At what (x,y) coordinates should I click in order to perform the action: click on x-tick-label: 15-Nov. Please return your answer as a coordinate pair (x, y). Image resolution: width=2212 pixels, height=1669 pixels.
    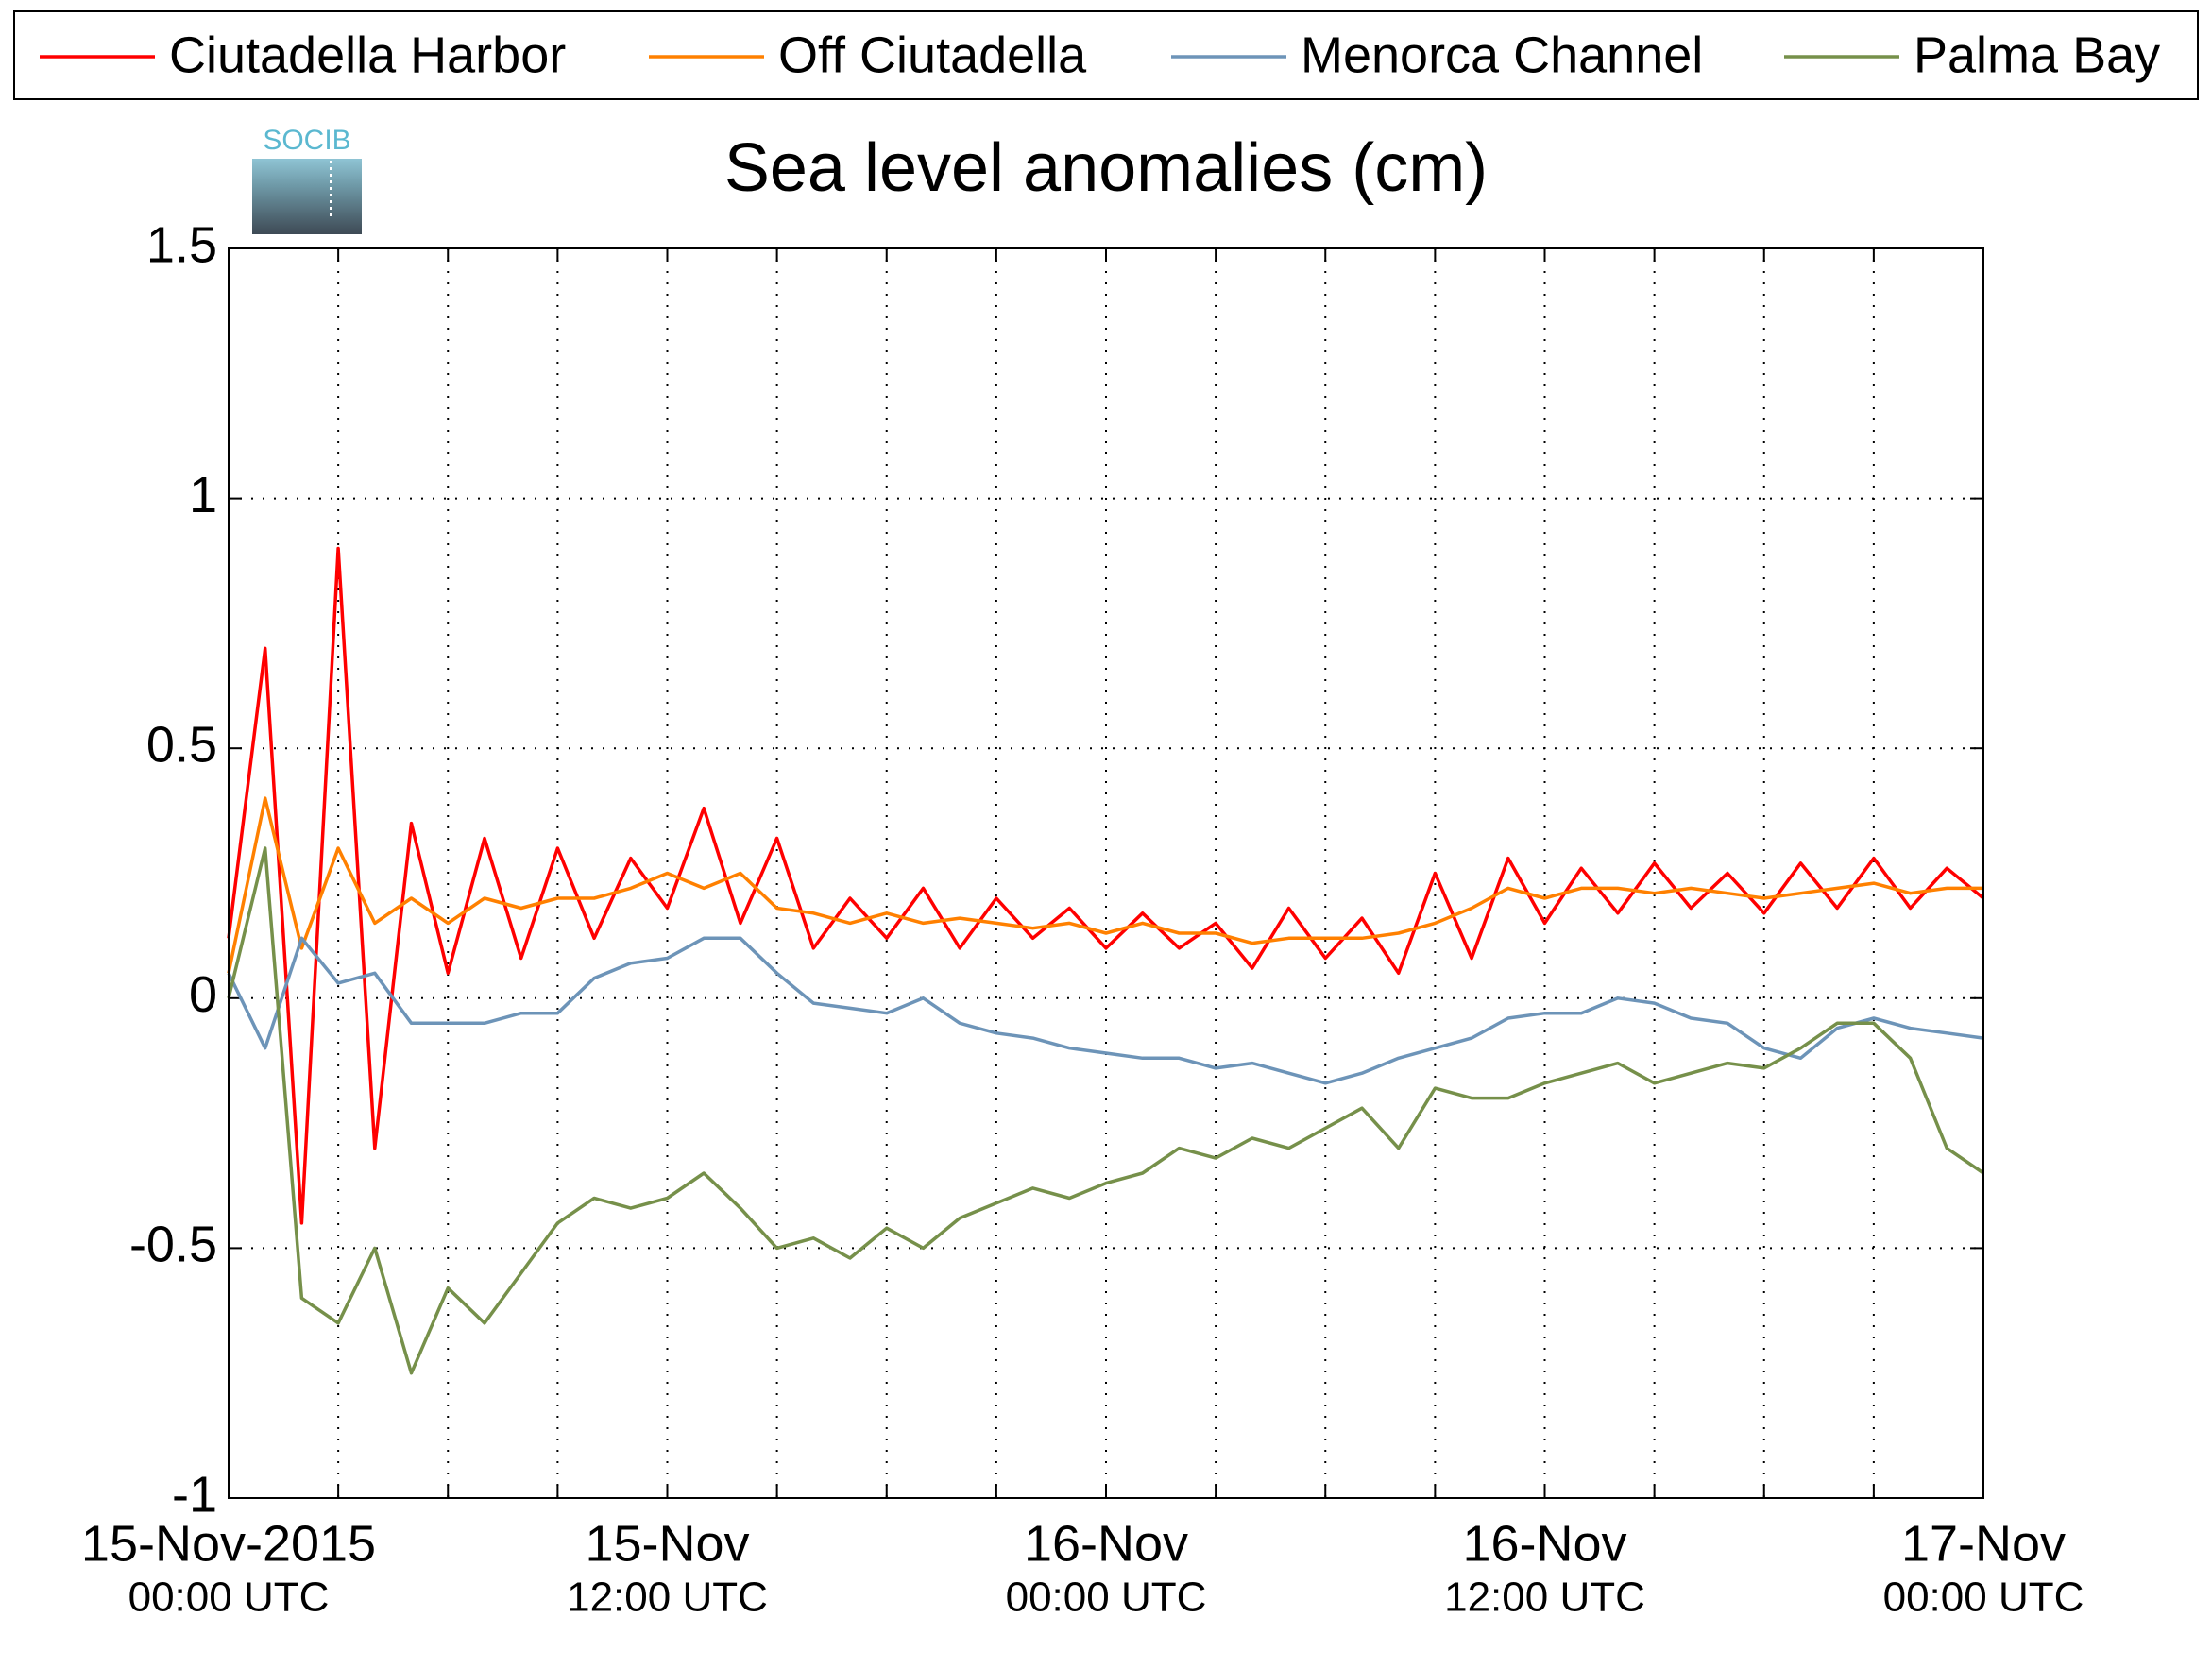
    Looking at the image, I should click on (667, 1544).